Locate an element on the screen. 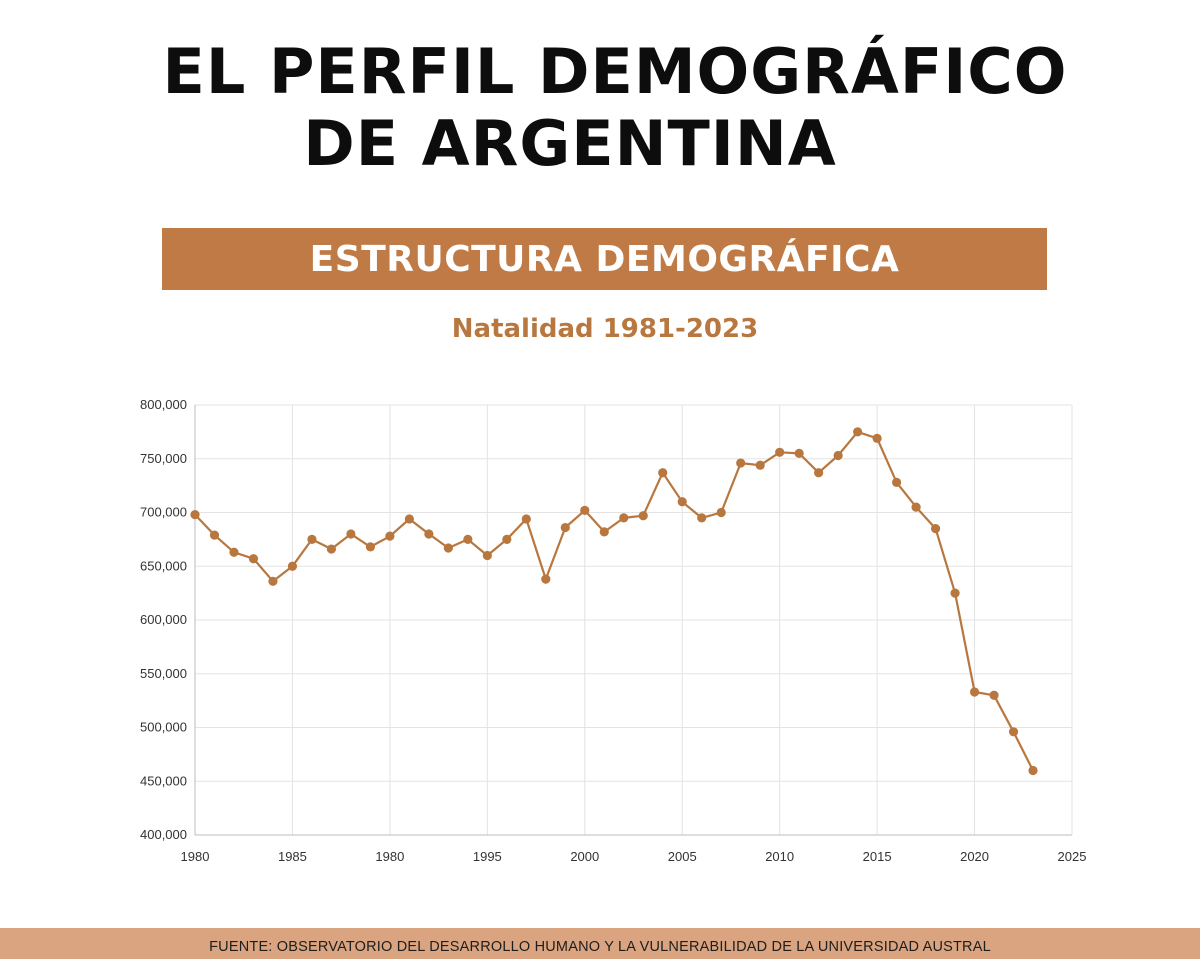  y-tick-label: 550,000 is located at coordinates (163, 673).